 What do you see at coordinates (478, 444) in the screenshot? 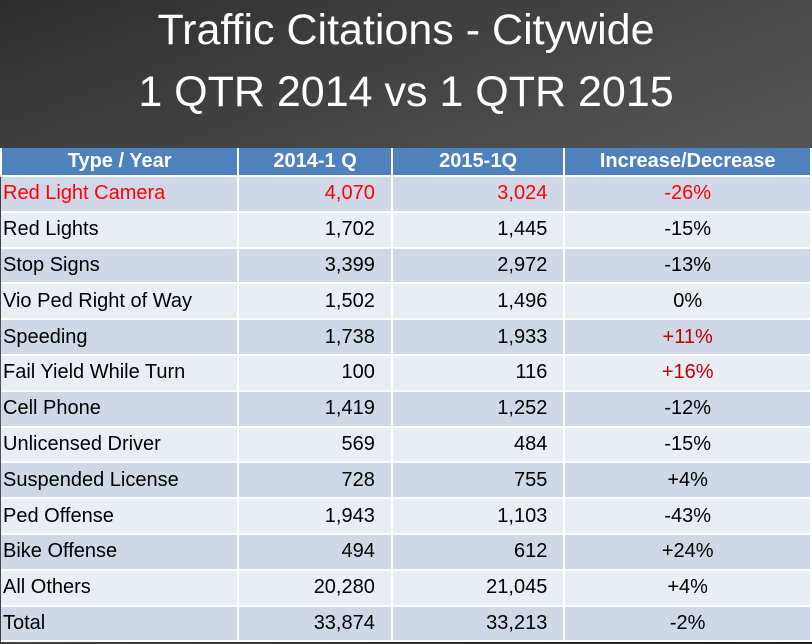
I see `row-2015: 484` at bounding box center [478, 444].